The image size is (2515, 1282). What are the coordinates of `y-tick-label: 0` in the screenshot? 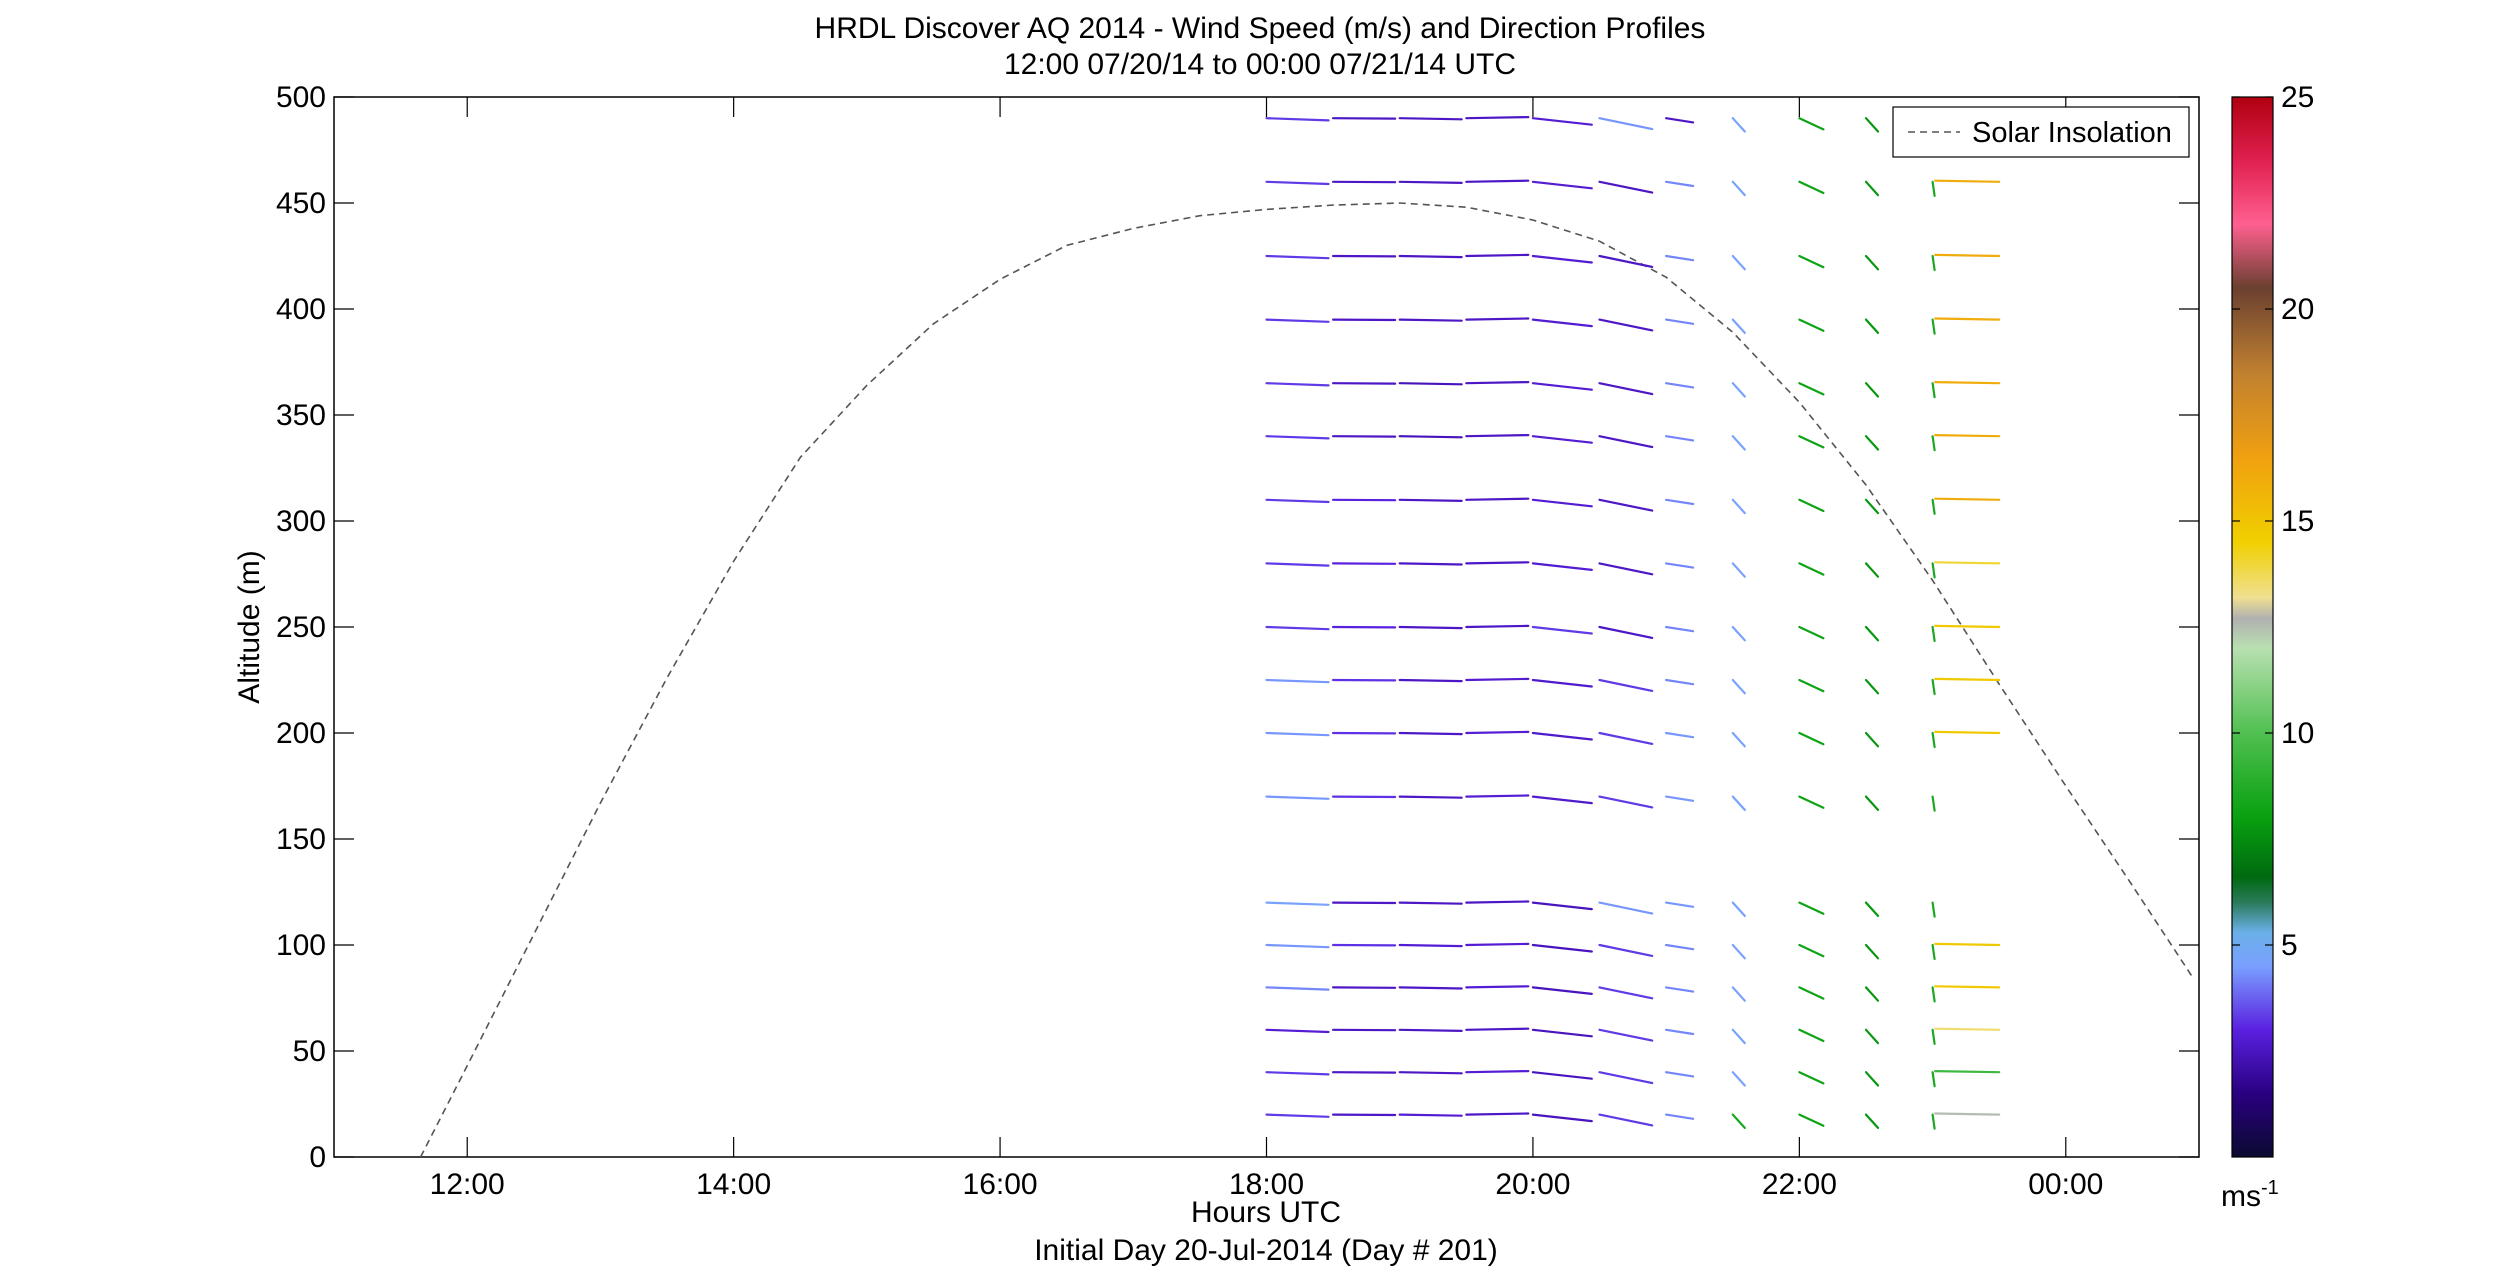 It's located at (317, 1157).